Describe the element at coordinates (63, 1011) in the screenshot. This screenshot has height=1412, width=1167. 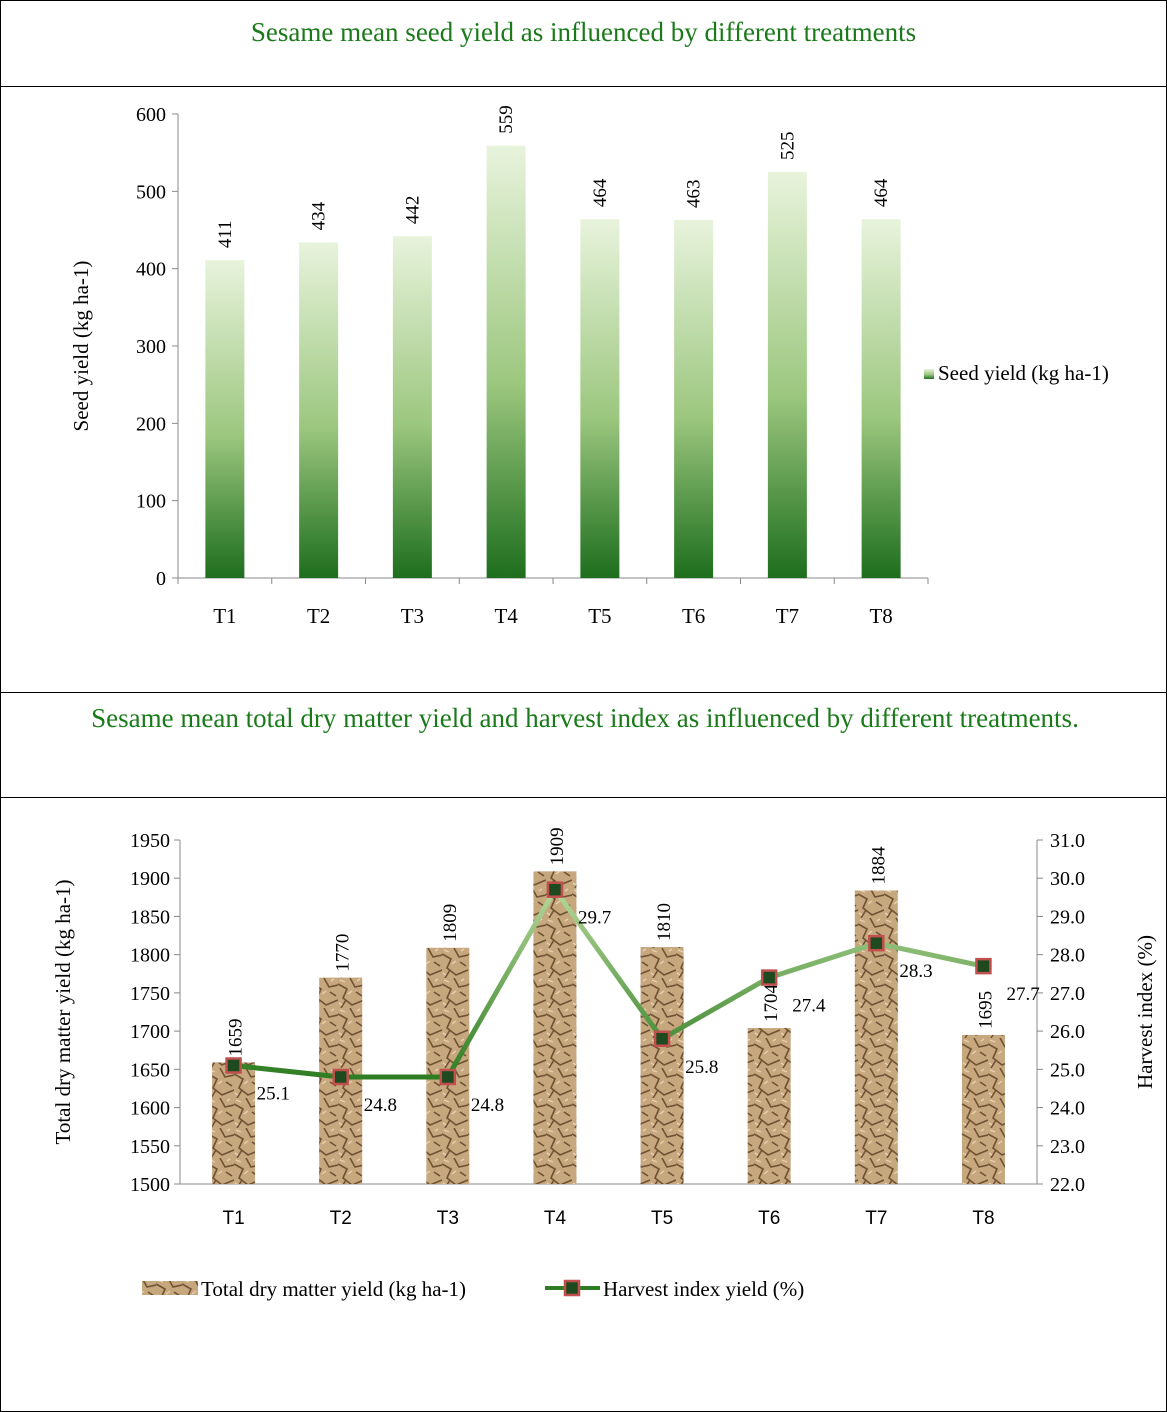
I see `y-axis-title: Total dry matter yield (kg ha-1)` at that location.